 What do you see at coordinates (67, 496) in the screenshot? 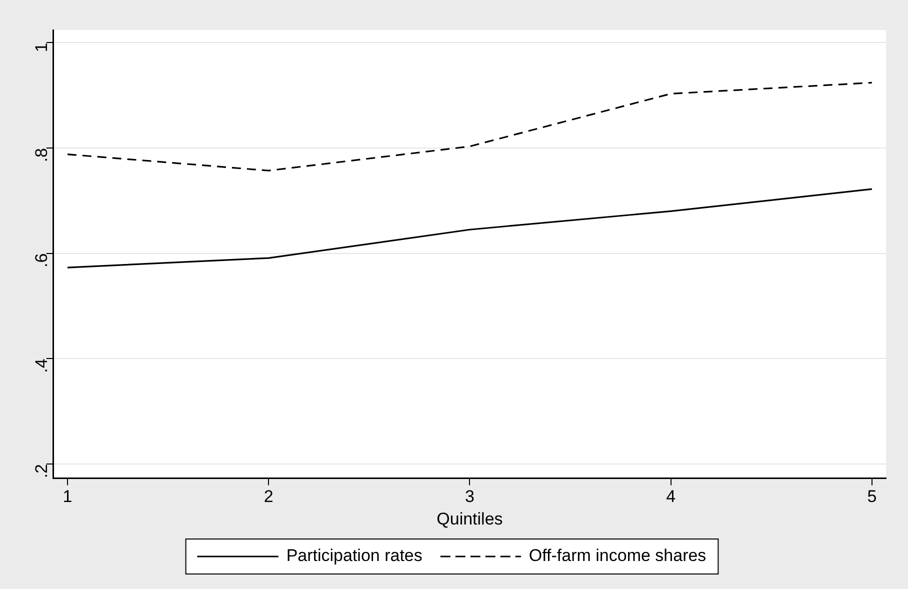
I see `x-tick-label: 1` at bounding box center [67, 496].